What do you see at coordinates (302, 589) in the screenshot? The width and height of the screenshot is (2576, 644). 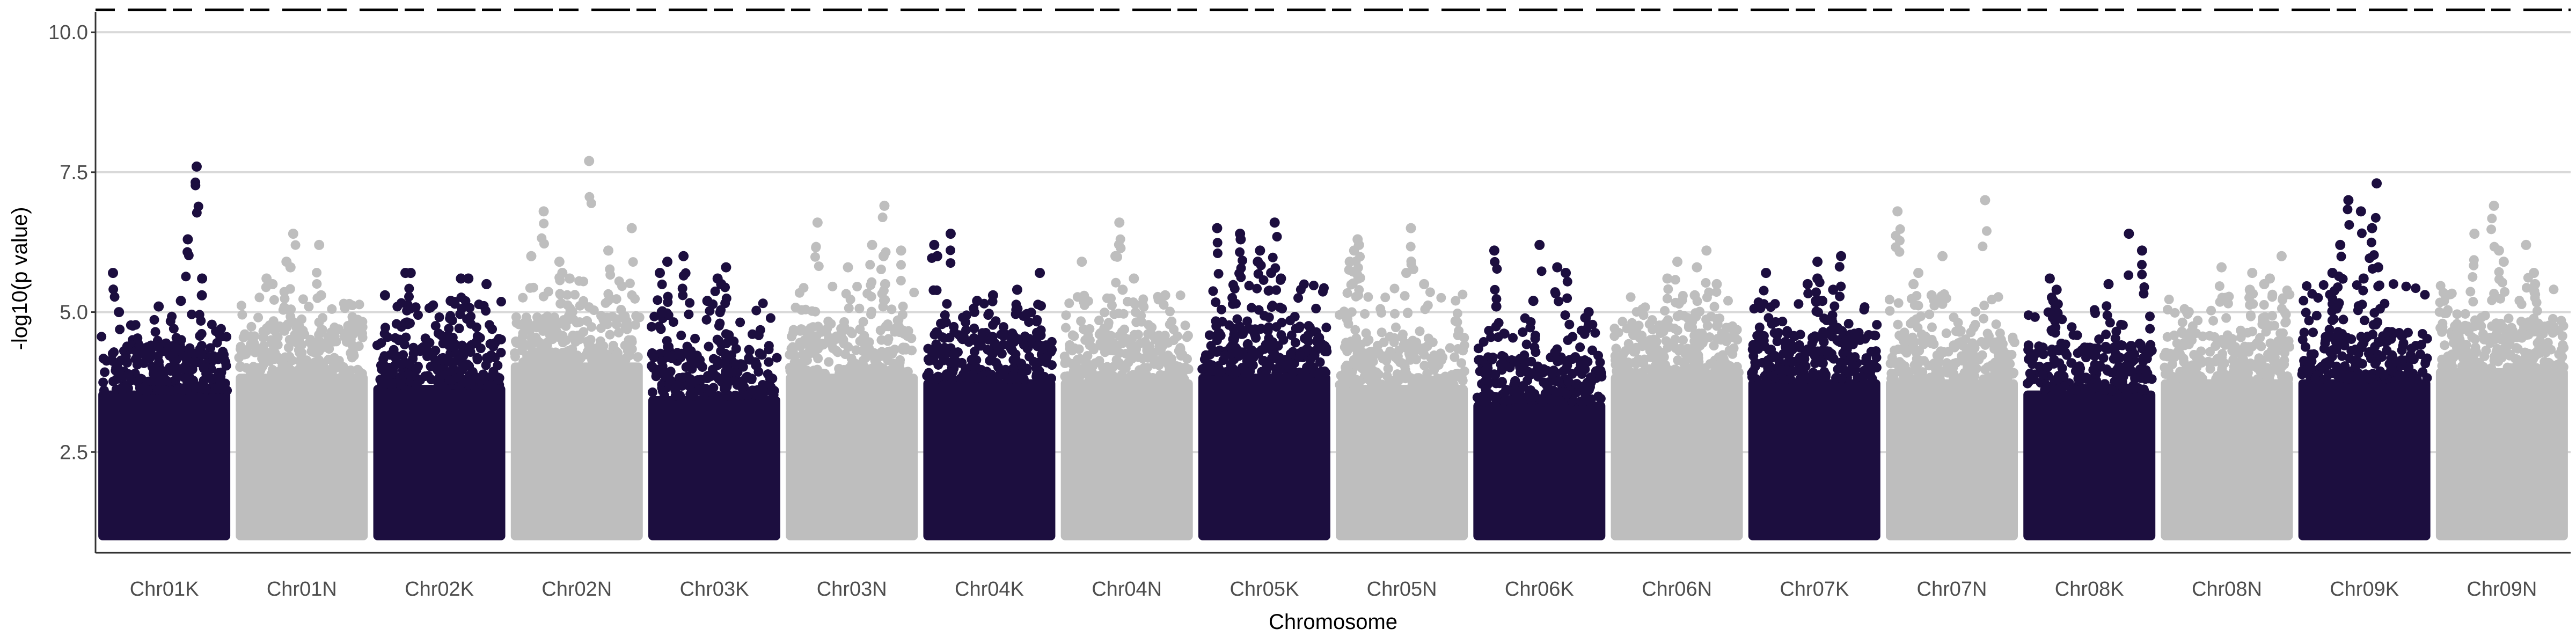 I see `x-tick-label: Chr01N` at bounding box center [302, 589].